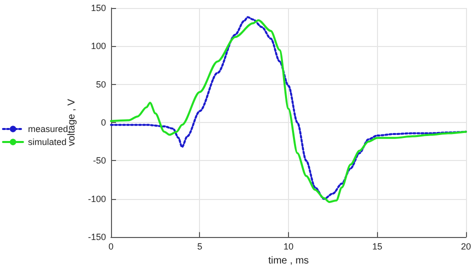  Describe the element at coordinates (98, 46) in the screenshot. I see `y-tick-label: 100` at that location.